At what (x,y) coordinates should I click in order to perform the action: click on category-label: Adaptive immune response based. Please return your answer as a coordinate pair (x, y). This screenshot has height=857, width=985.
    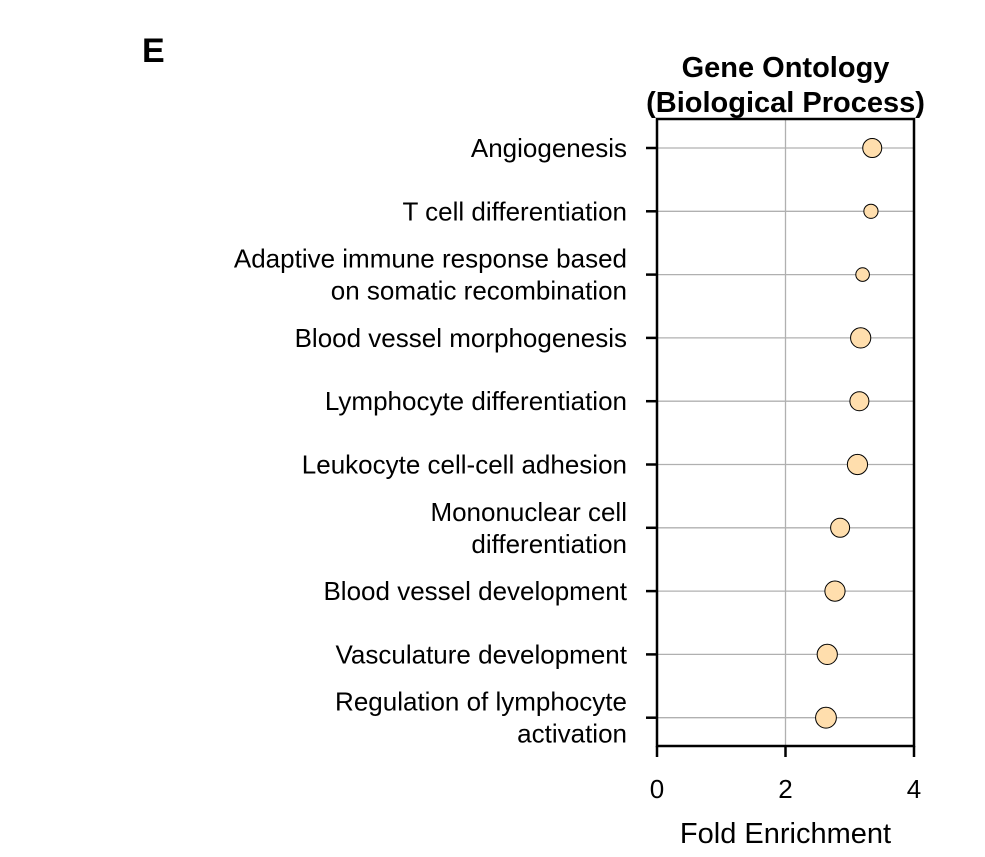
    Looking at the image, I should click on (430, 259).